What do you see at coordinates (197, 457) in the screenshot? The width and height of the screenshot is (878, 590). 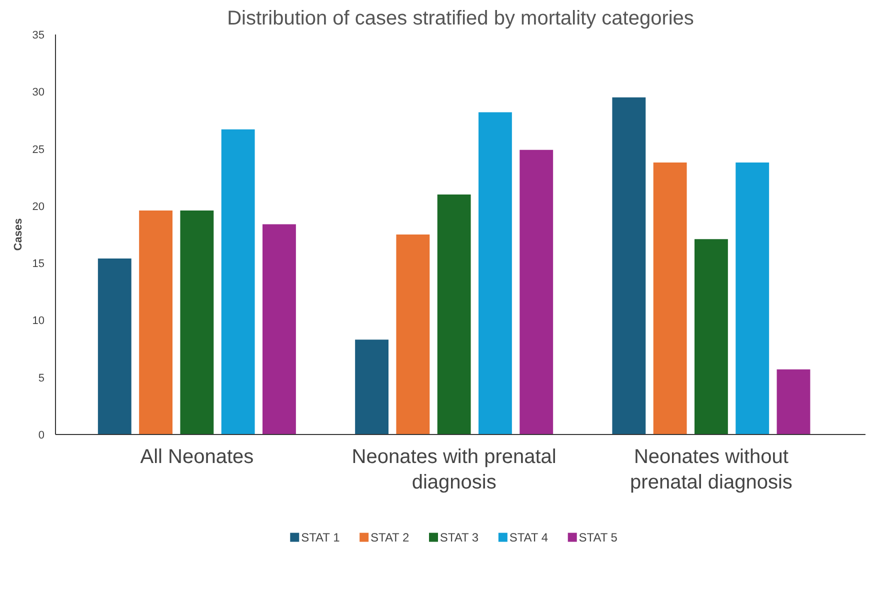 I see `x-tick-label: All Neonates` at bounding box center [197, 457].